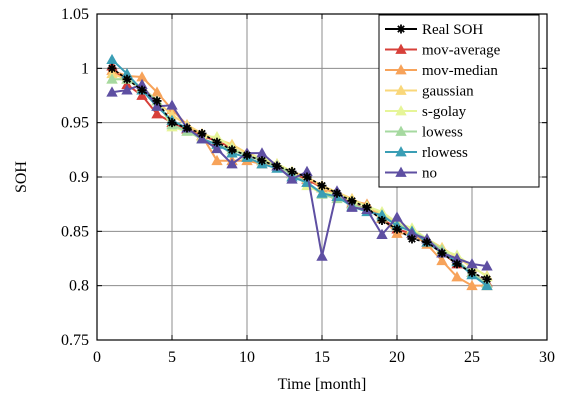 The image size is (580, 399). I want to click on legend-label: lowess, so click(442, 133).